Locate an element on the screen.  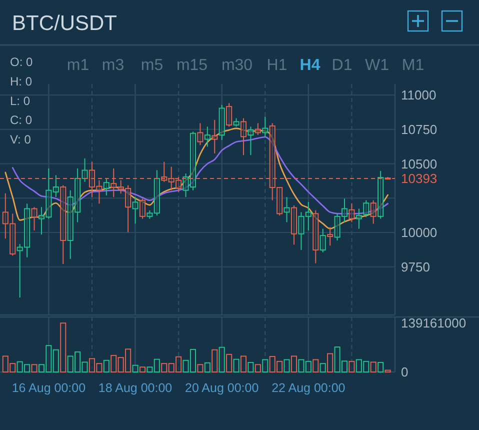
ref-line-label: 10393 is located at coordinates (419, 178).